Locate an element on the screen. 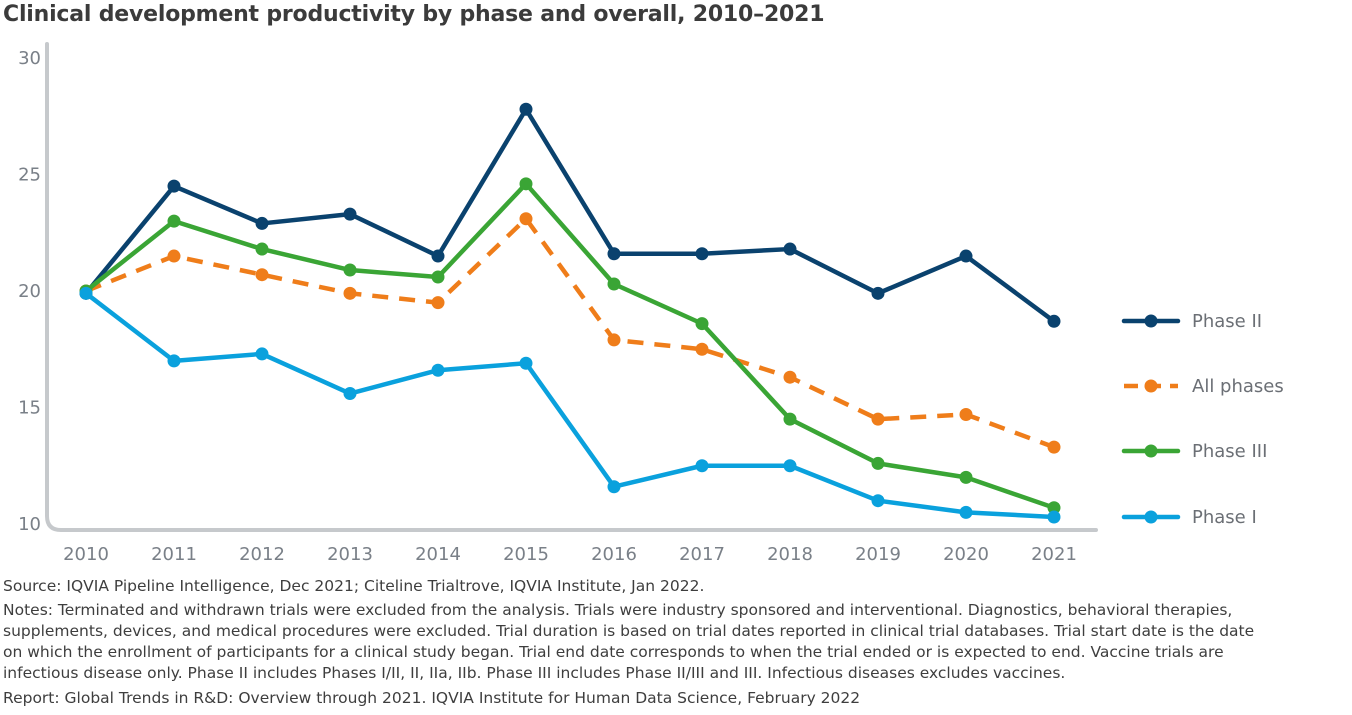  y-tick-labels: 10 15 20 25 30 is located at coordinates (29, 291).